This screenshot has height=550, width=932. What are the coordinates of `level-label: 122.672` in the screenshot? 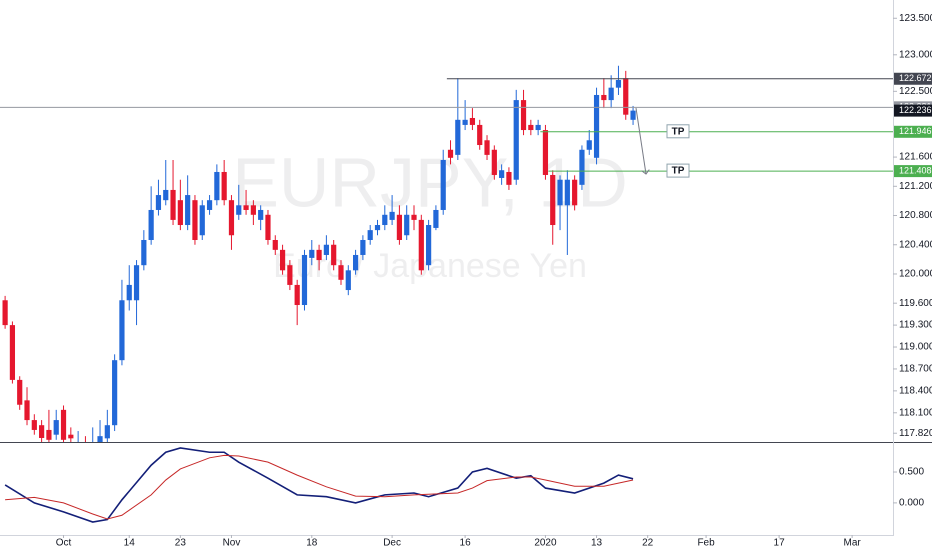 It's located at (915, 78).